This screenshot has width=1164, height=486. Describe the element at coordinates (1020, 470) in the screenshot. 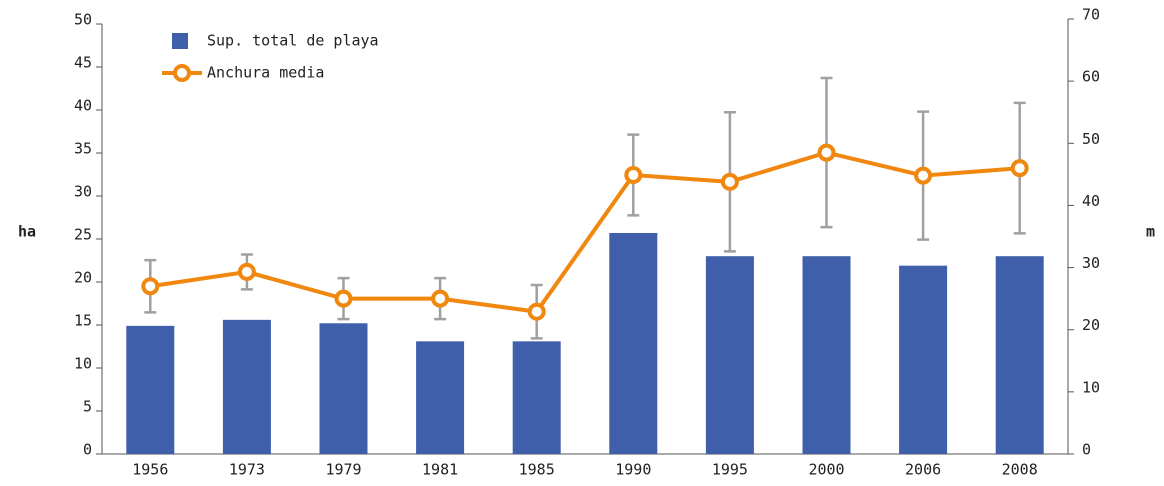

I see `x-tick-label: 2008` at that location.